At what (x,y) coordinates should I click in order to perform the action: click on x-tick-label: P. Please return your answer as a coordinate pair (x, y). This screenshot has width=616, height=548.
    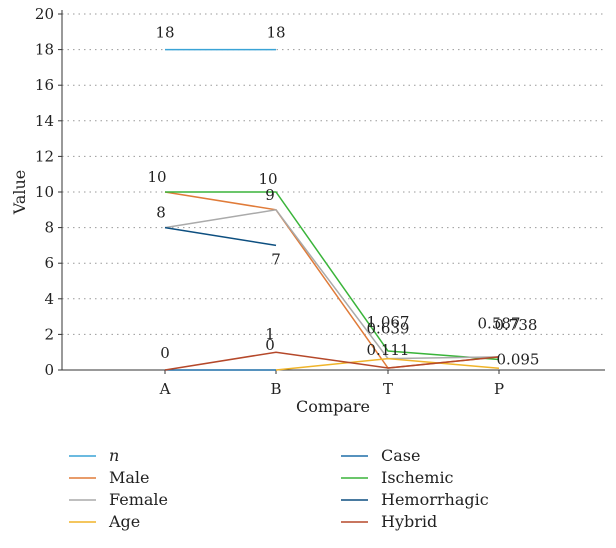
    Looking at the image, I should click on (499, 389).